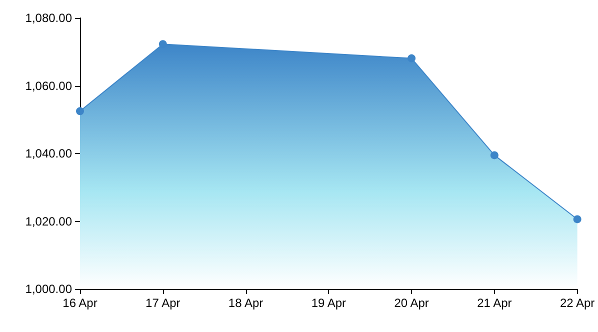  Describe the element at coordinates (48, 221) in the screenshot. I see `y-tick-label: 1,020.00` at that location.